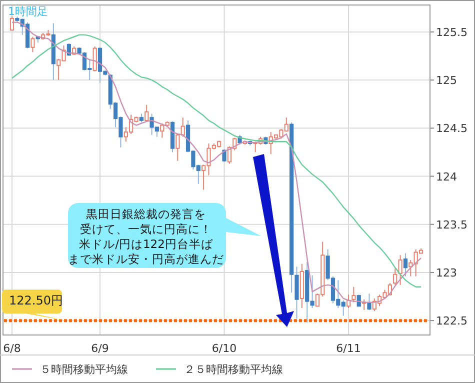 The width and height of the screenshot is (475, 383). Describe the element at coordinates (100, 348) in the screenshot. I see `x-tick-label: 6/9` at that location.